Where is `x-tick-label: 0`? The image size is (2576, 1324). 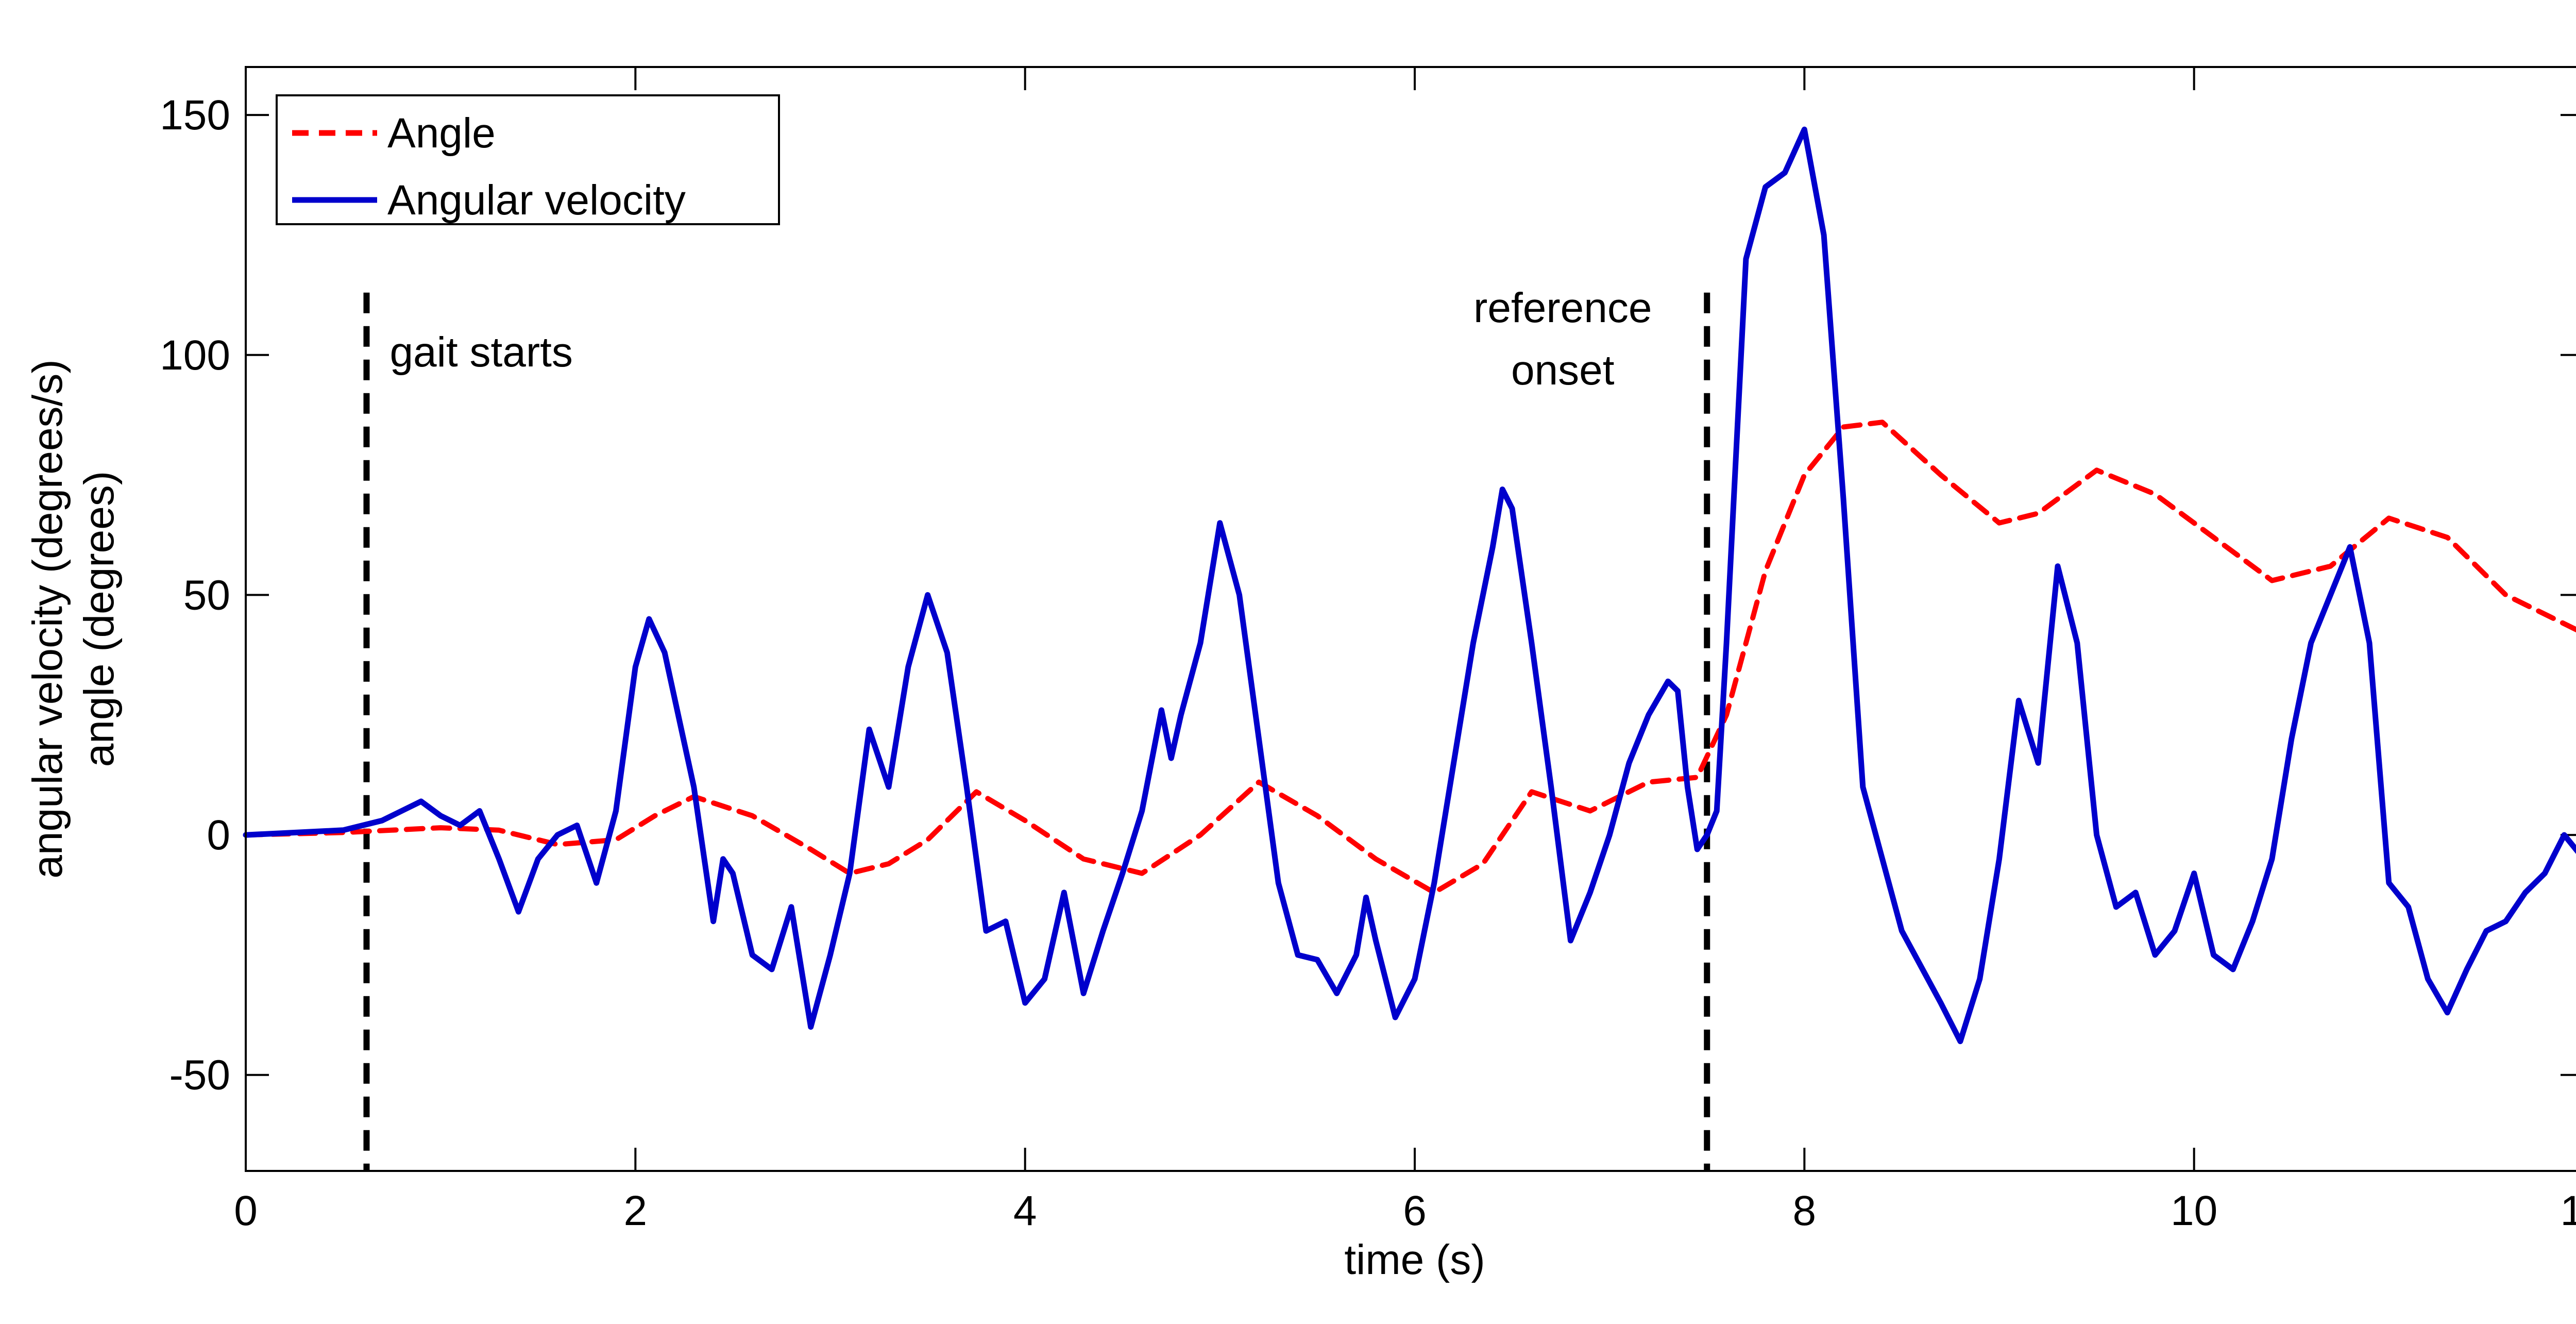
x-tick-label: 0 is located at coordinates (246, 1210).